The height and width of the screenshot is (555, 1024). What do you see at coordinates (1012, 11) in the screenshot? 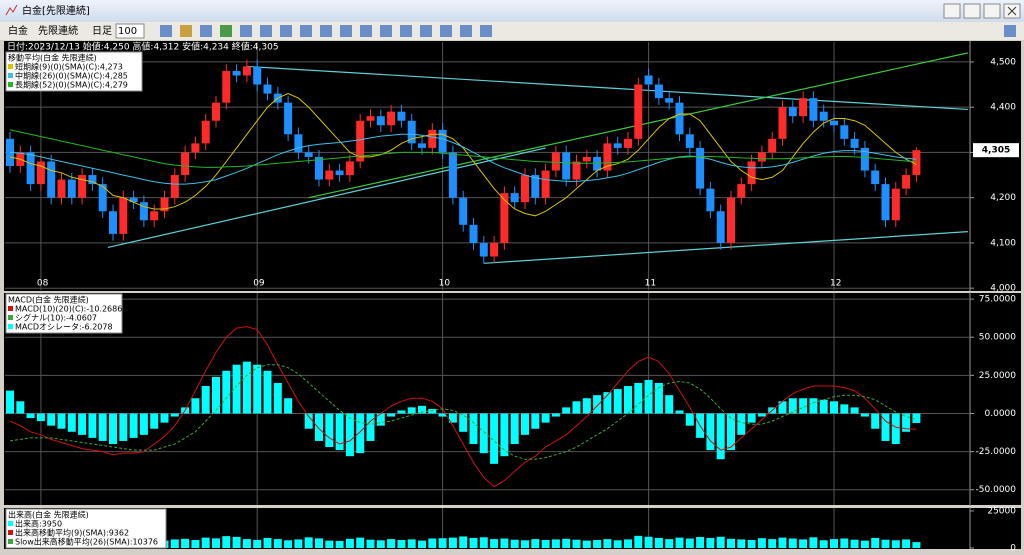
I see `close-icon` at bounding box center [1012, 11].